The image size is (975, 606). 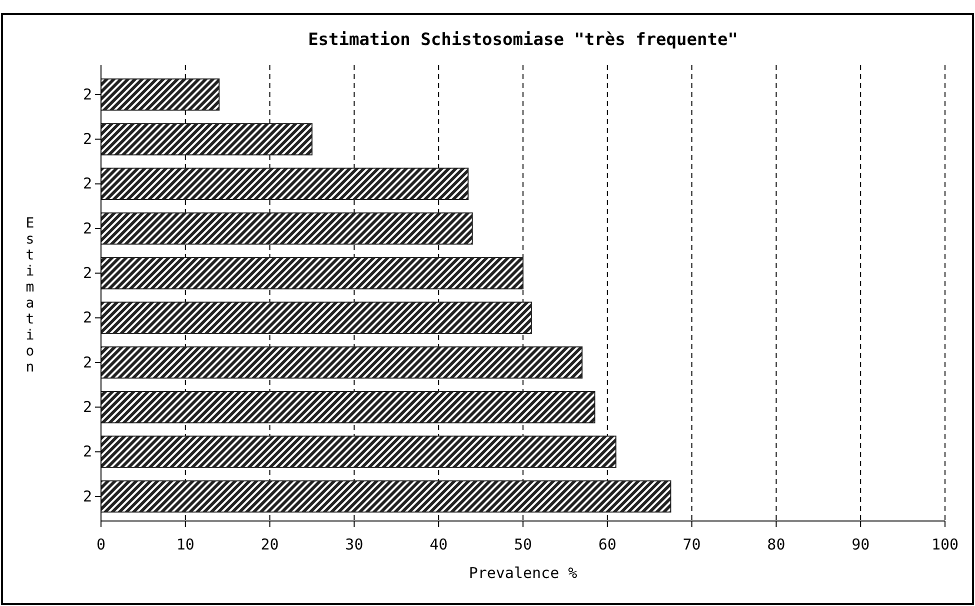 I want to click on x-tick-label: 40, so click(x=439, y=545).